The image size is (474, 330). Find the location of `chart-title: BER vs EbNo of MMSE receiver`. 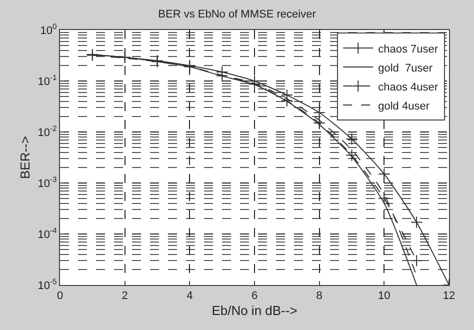

chart-title: BER vs EbNo of MMSE receiver is located at coordinates (237, 14).